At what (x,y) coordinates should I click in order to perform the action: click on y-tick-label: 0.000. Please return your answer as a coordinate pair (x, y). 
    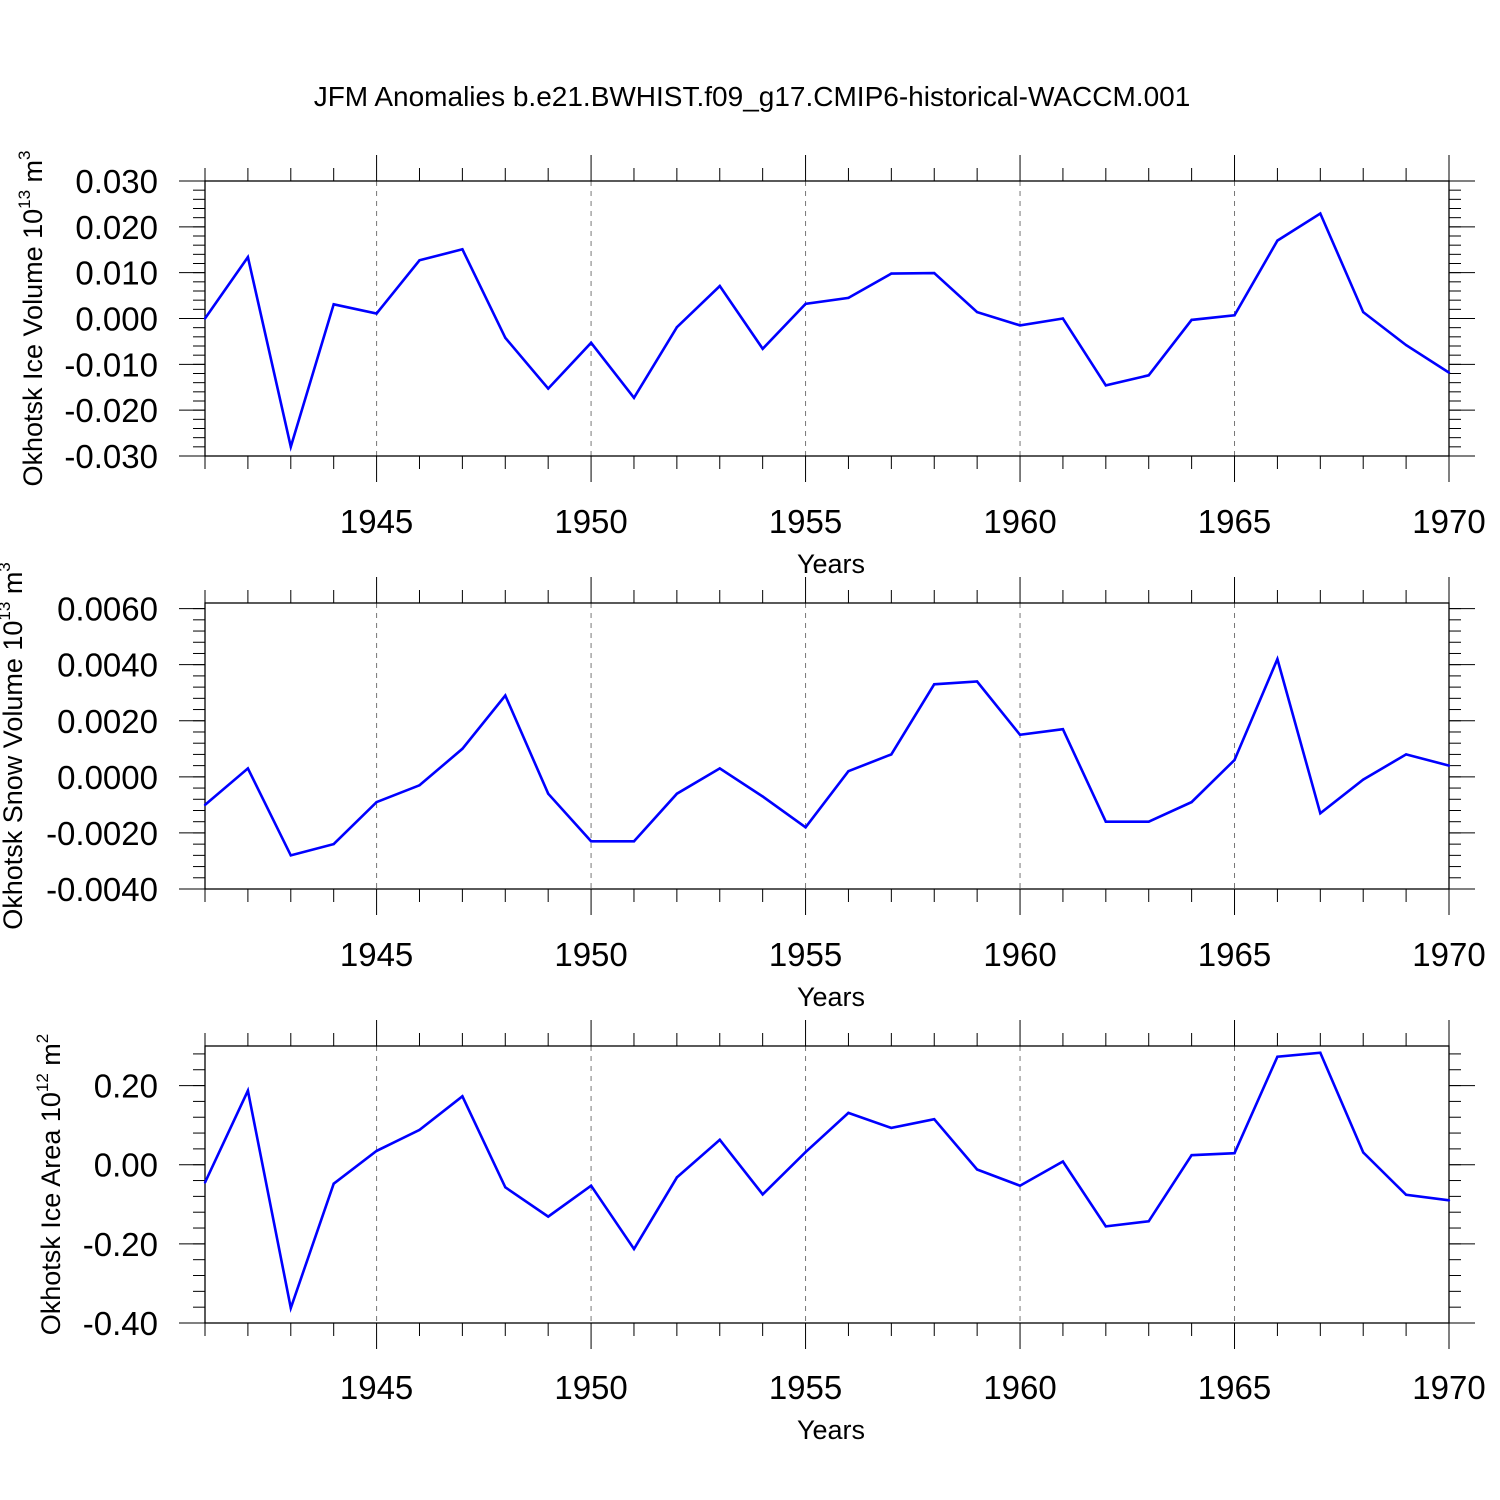
    Looking at the image, I should click on (116, 319).